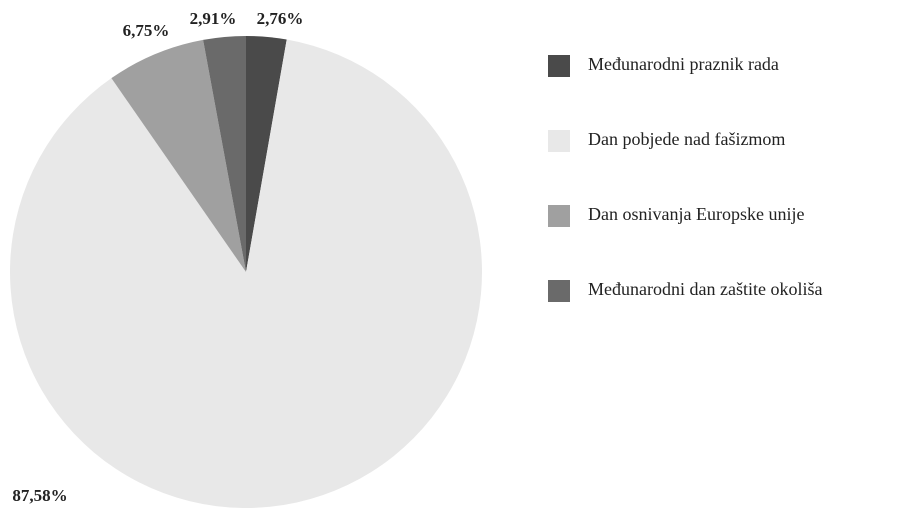  What do you see at coordinates (705, 289) in the screenshot?
I see `legend-label: Međunarodni dan zaštite okoliša` at bounding box center [705, 289].